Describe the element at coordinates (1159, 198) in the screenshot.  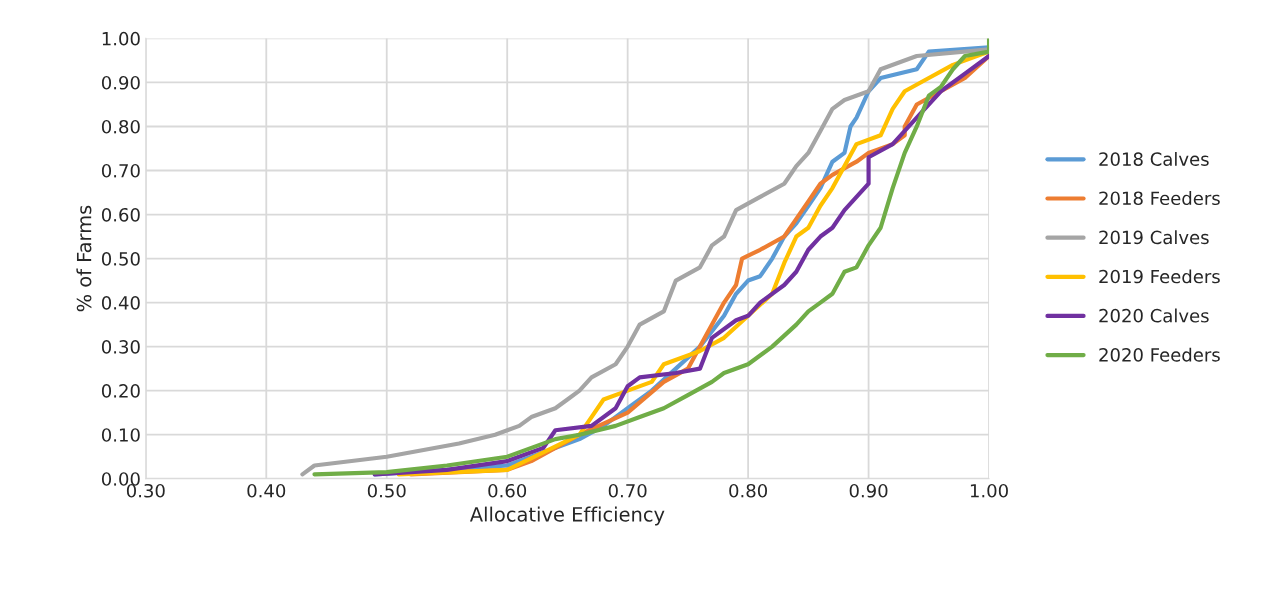
I see `legend-label: 2018 Feeders` at that location.